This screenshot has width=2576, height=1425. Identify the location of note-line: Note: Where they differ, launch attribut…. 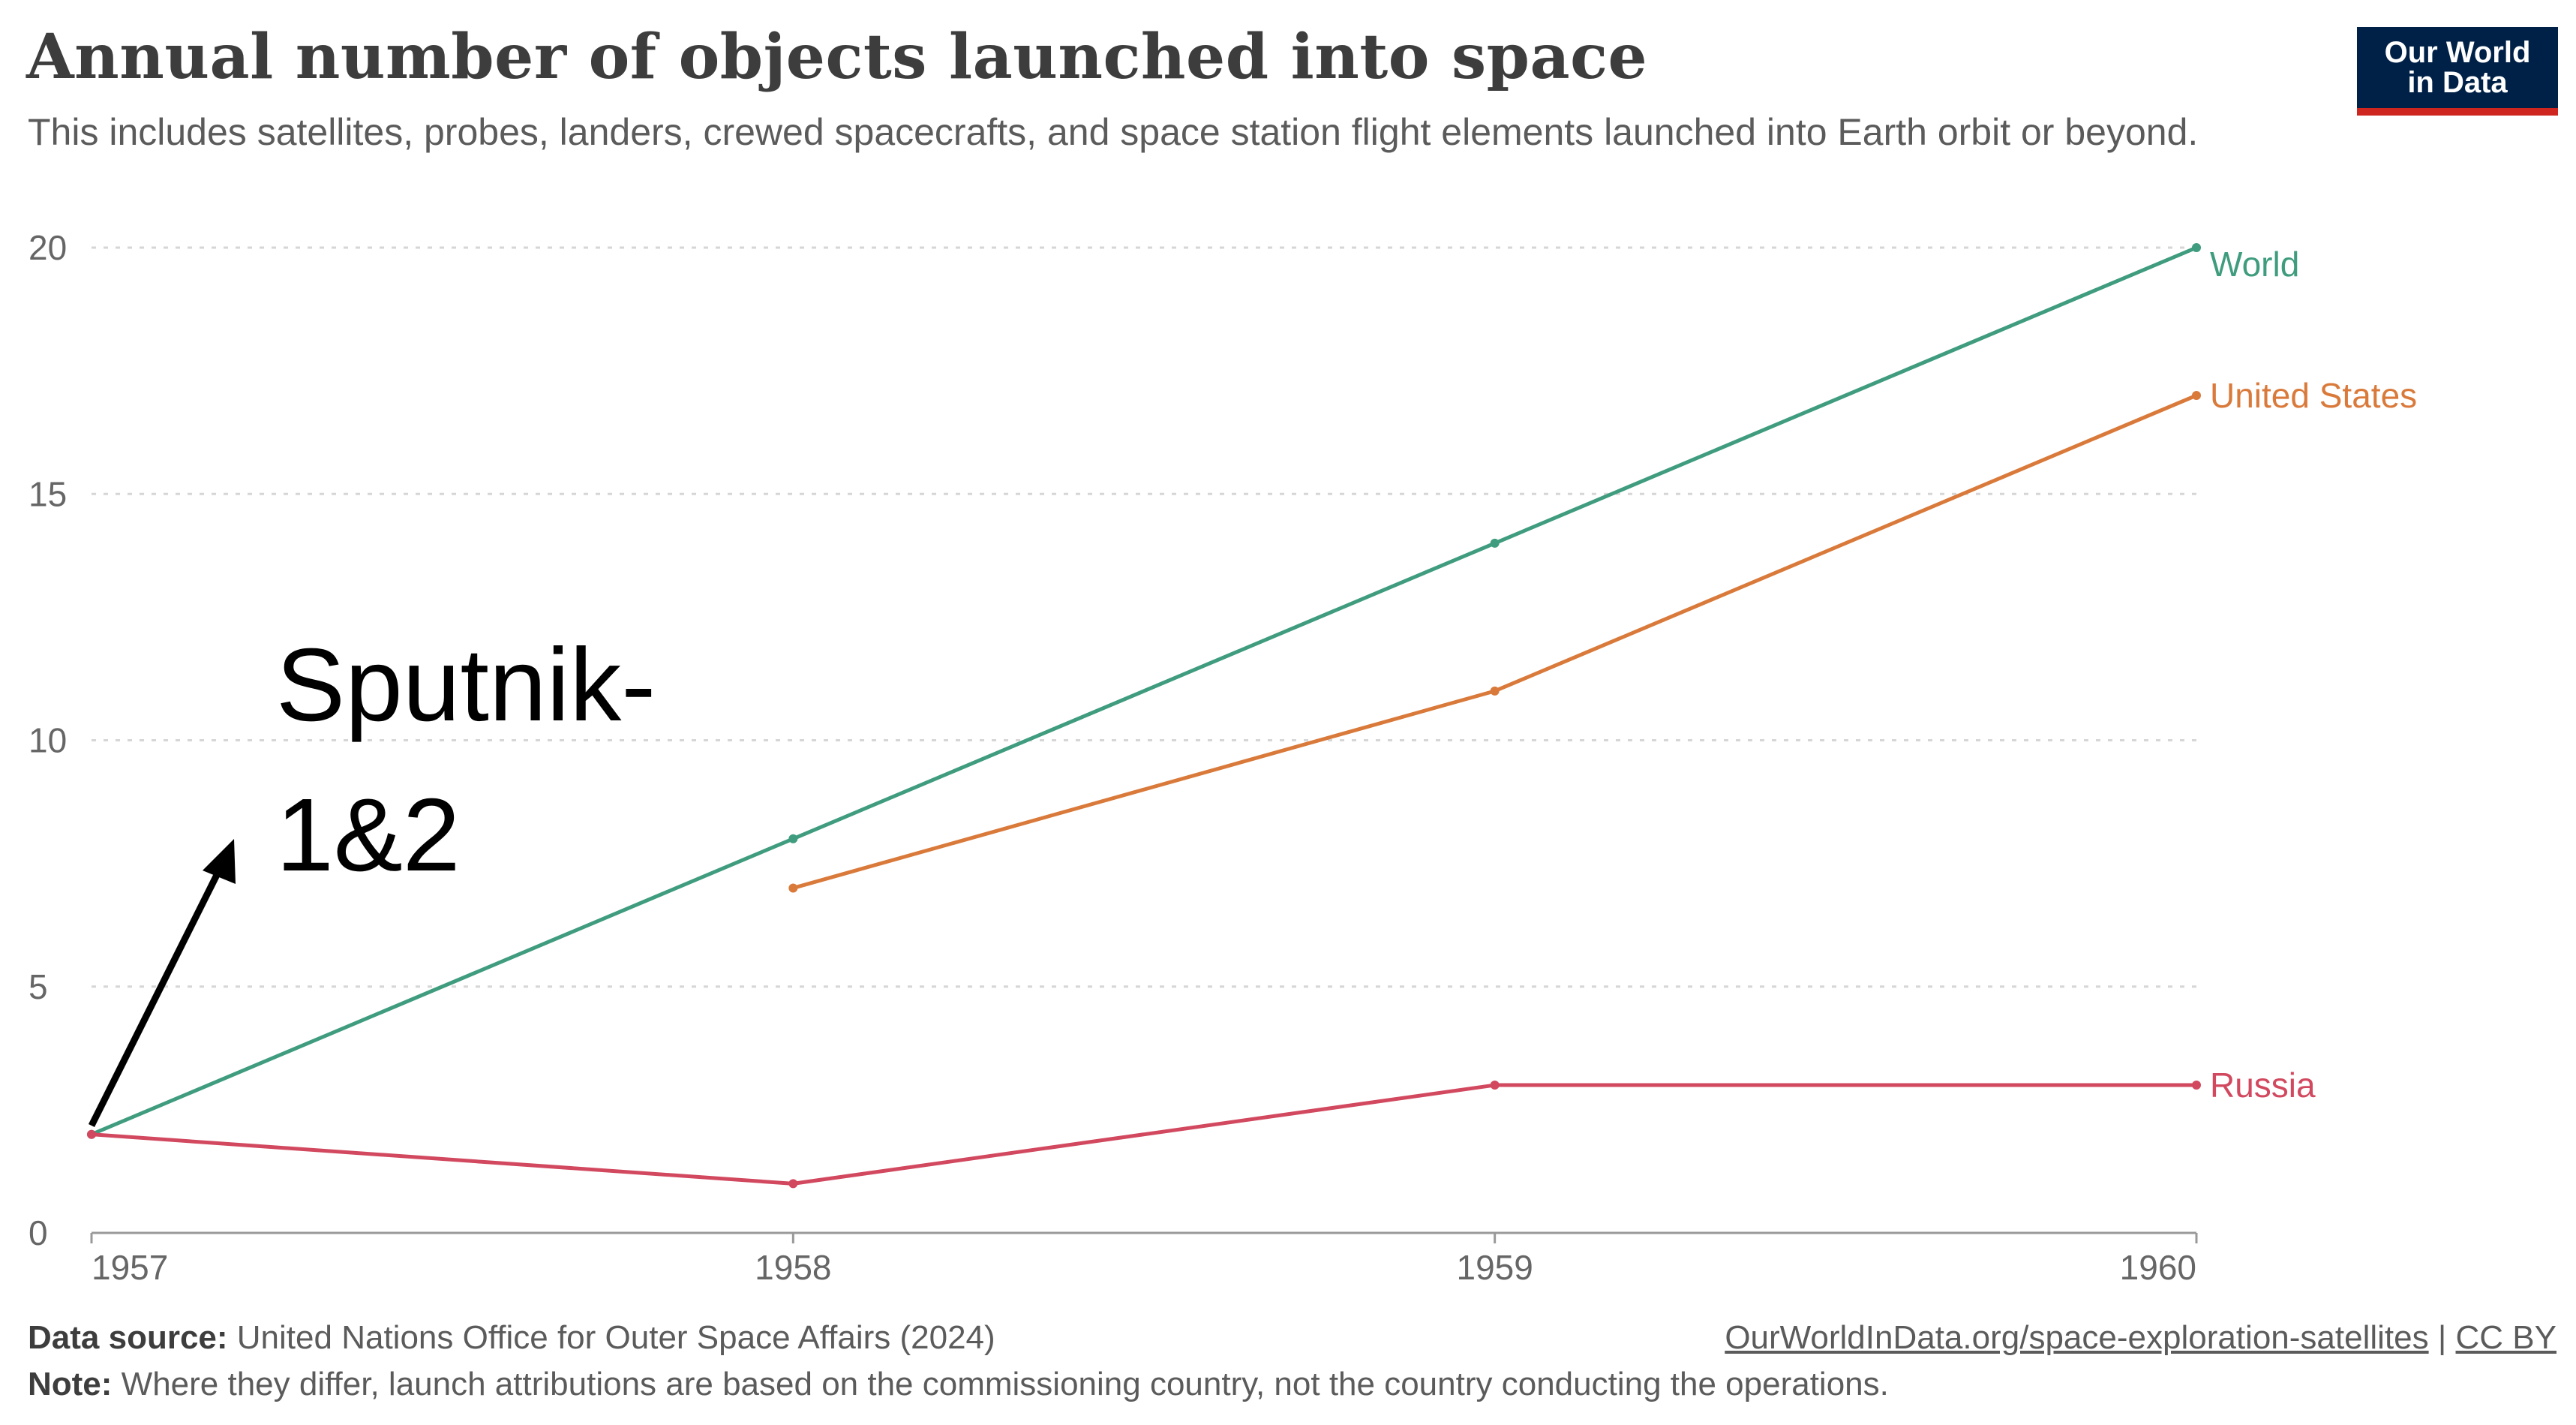
(958, 1384).